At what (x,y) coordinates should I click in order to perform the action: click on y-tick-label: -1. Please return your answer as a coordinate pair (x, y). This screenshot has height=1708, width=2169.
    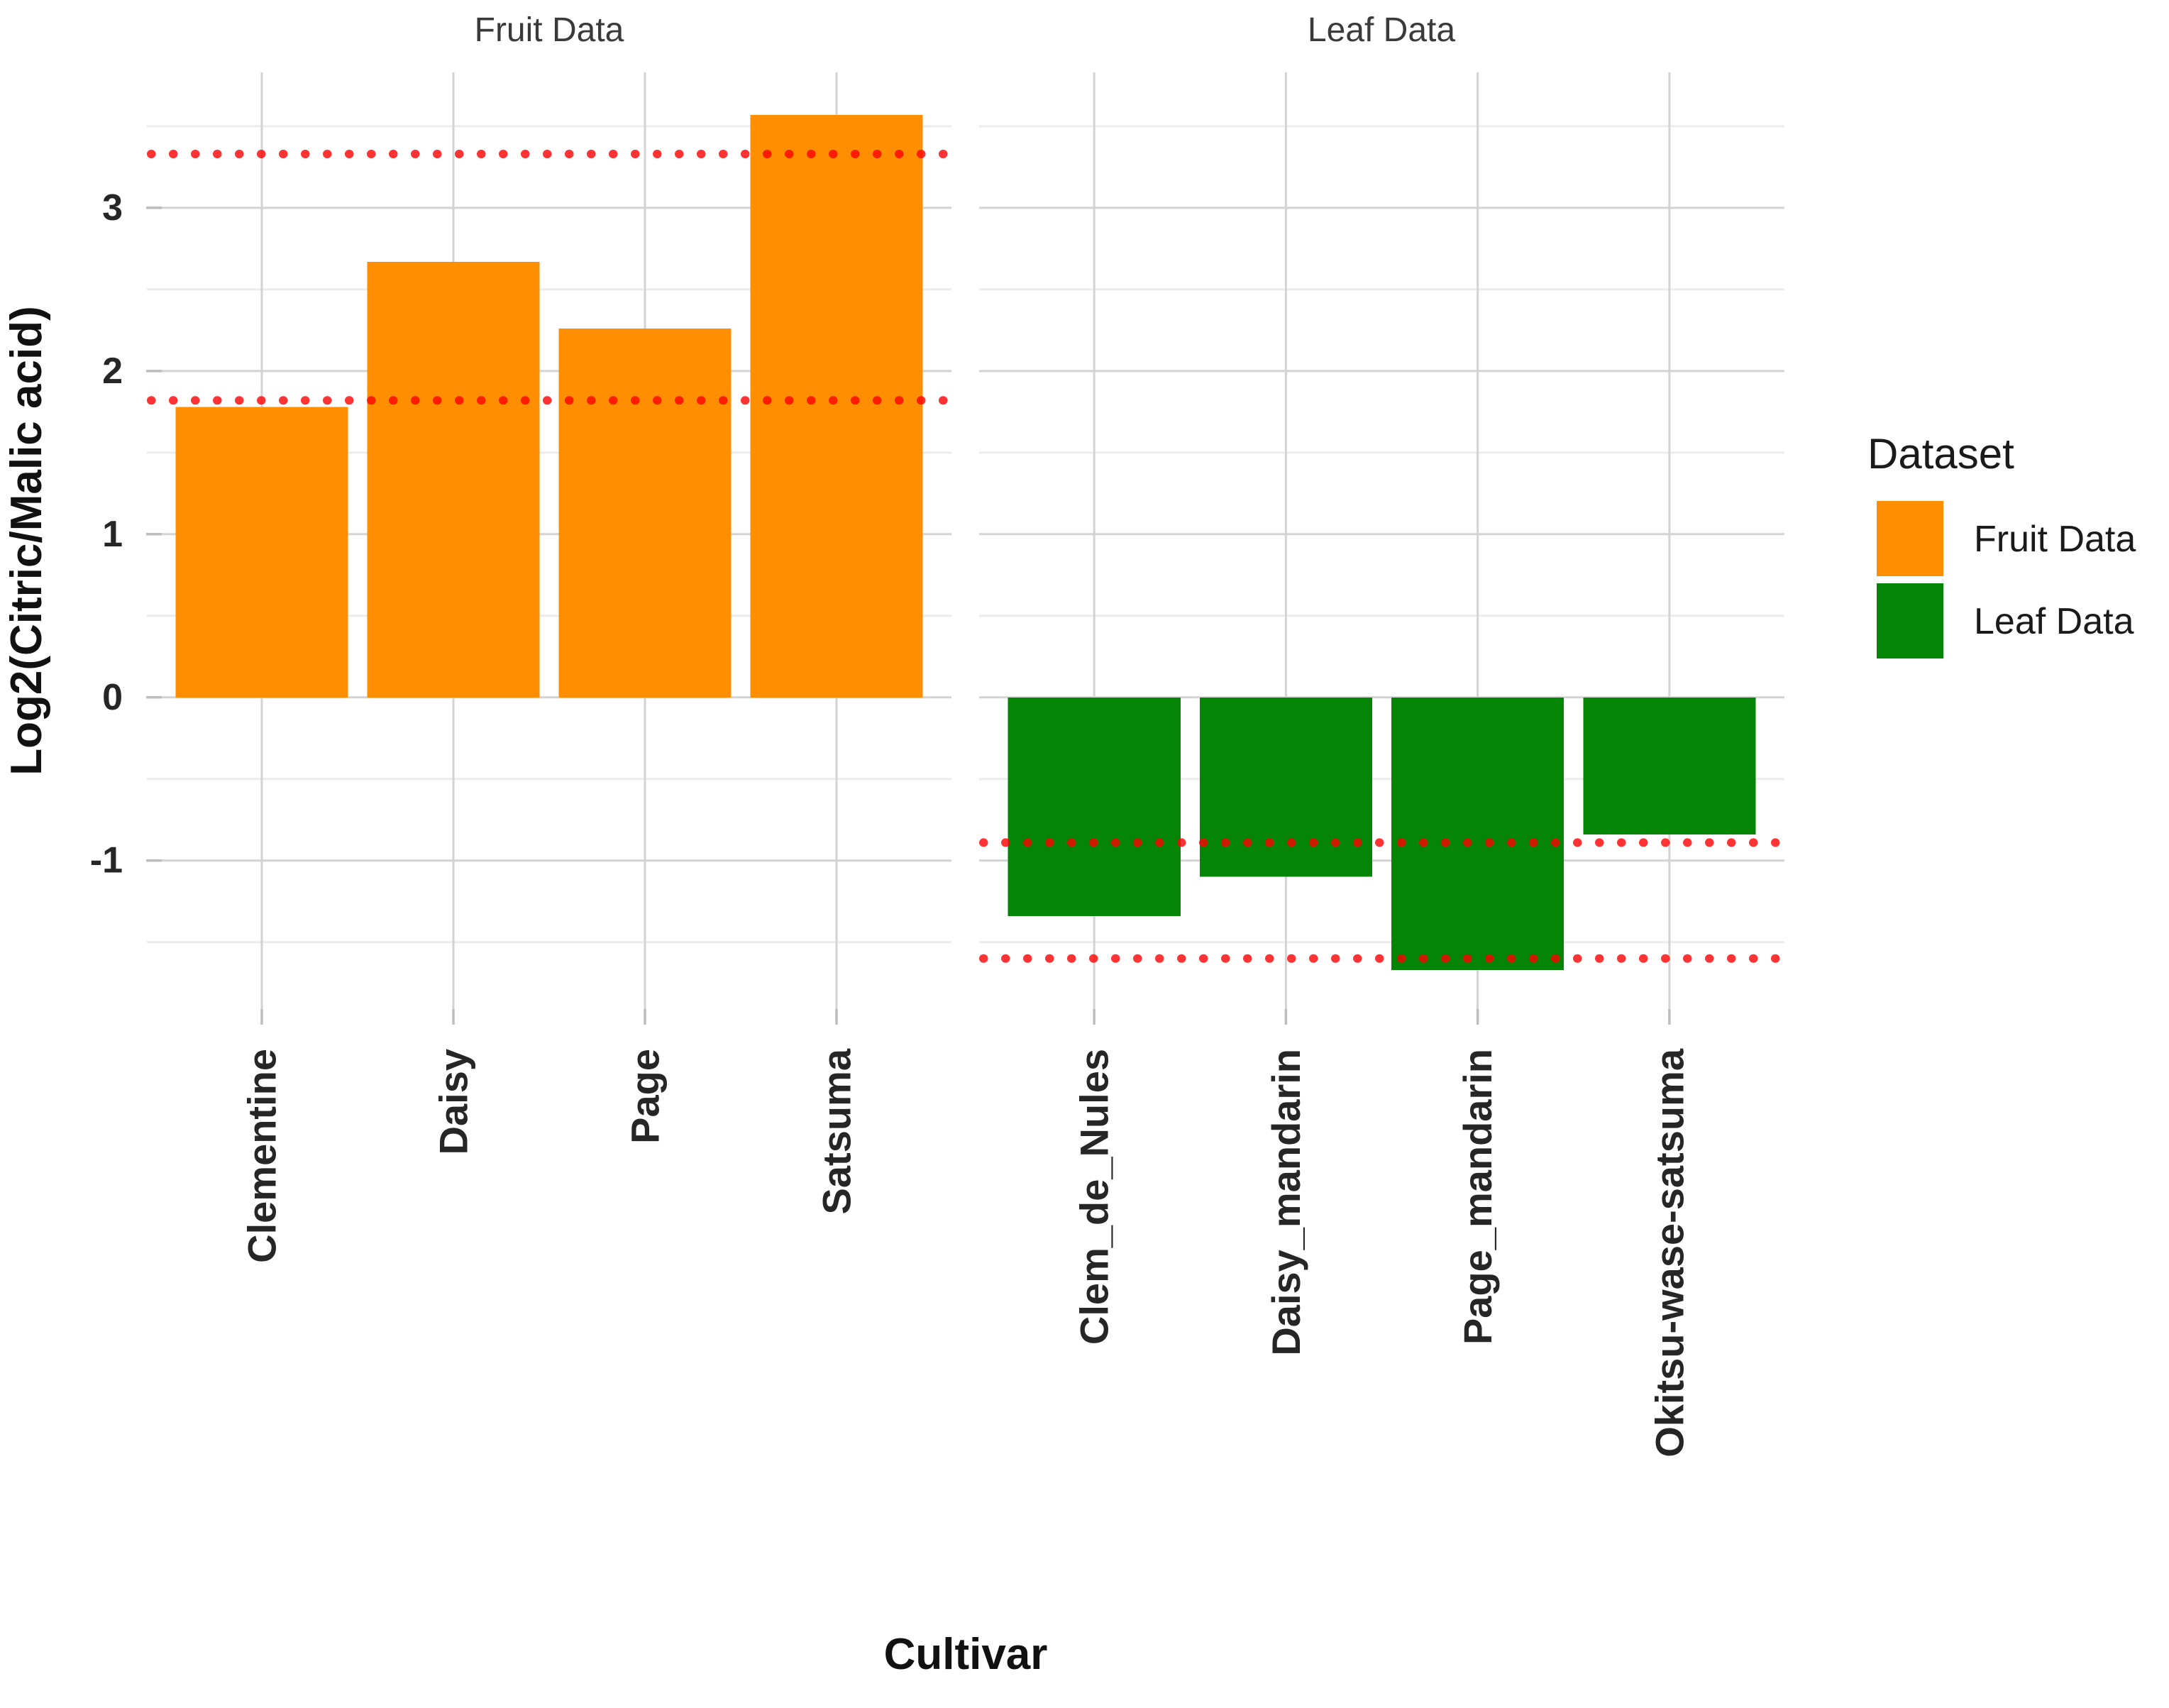
    Looking at the image, I should click on (106, 860).